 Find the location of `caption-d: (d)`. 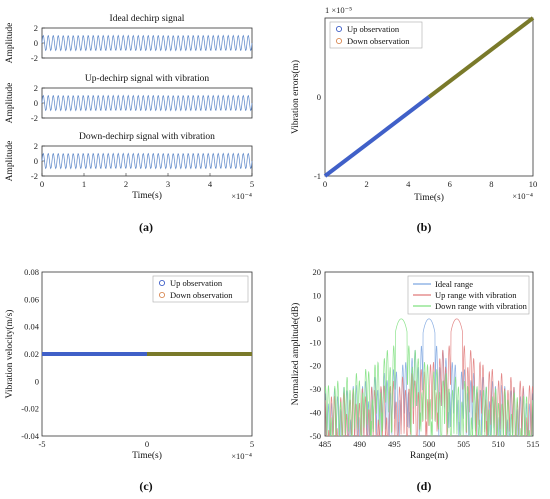

caption-d: (d) is located at coordinates (424, 486).